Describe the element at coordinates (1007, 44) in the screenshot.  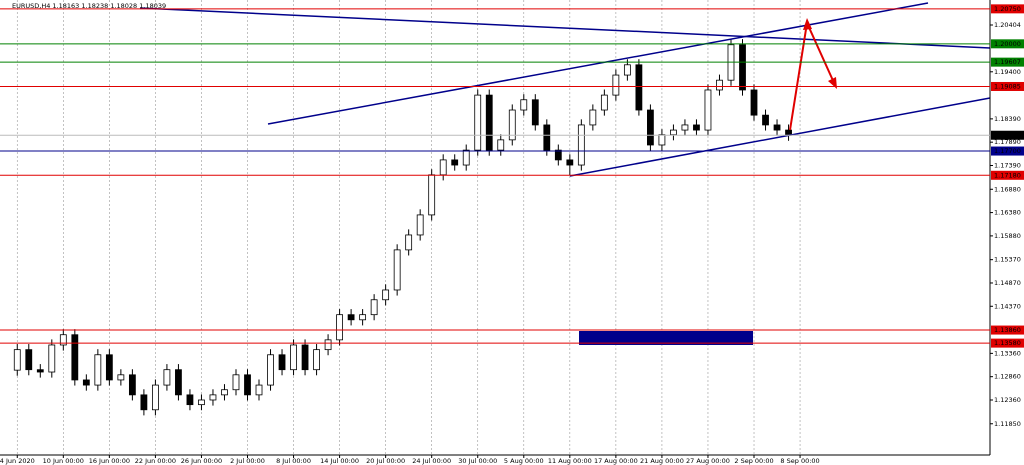
I see `level-label: 1.20000` at that location.